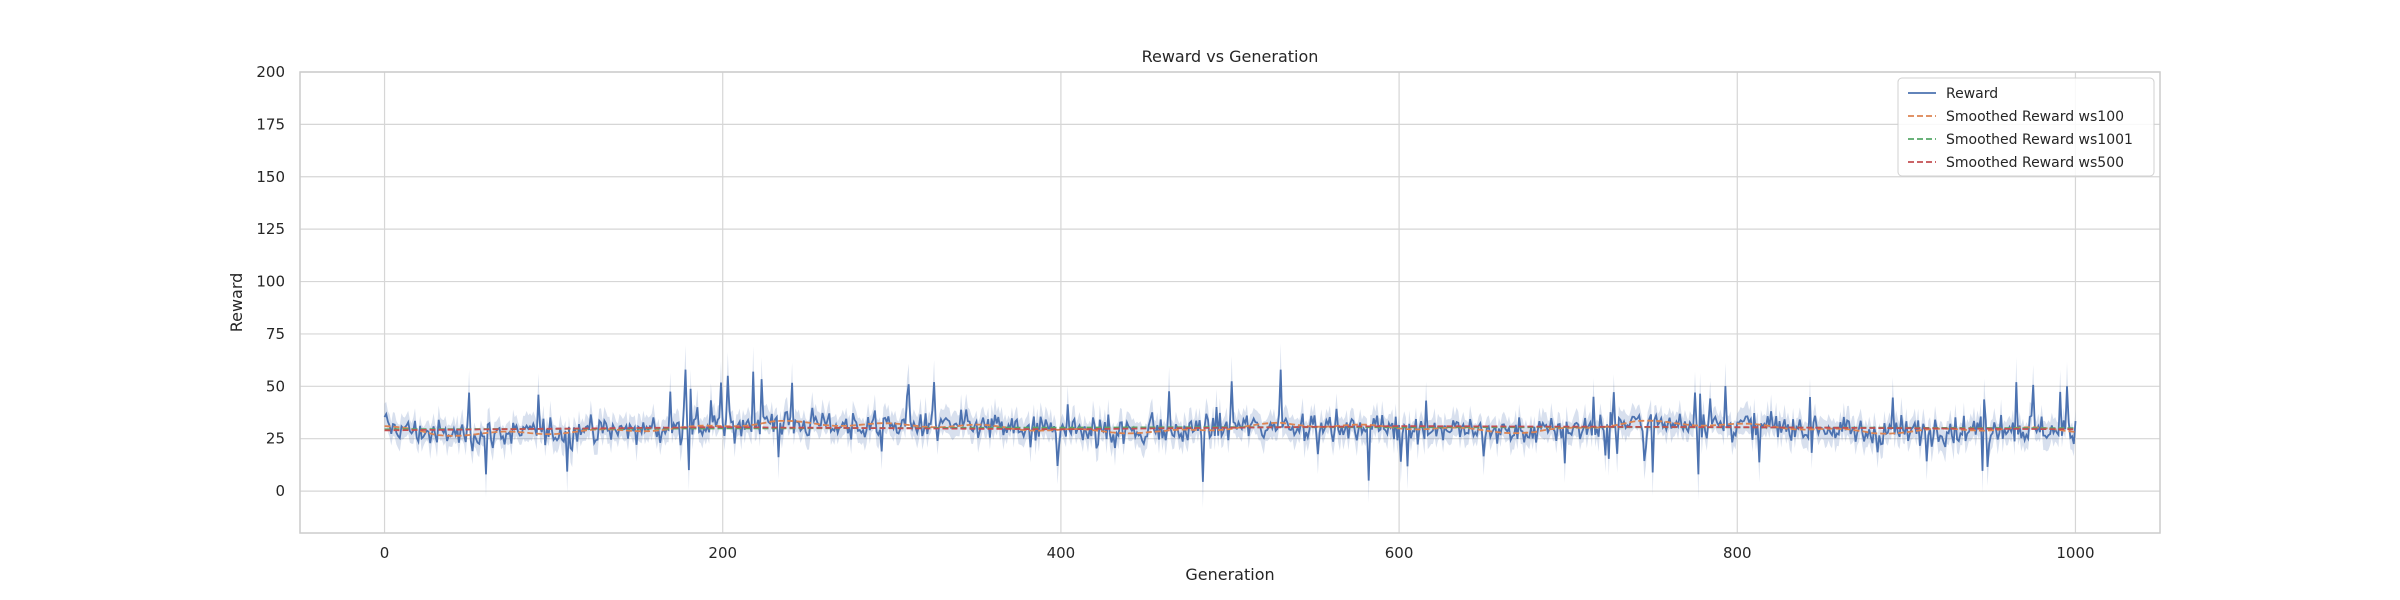  Describe the element at coordinates (1230, 56) in the screenshot. I see `chart-title: Reward vs Generation` at that location.